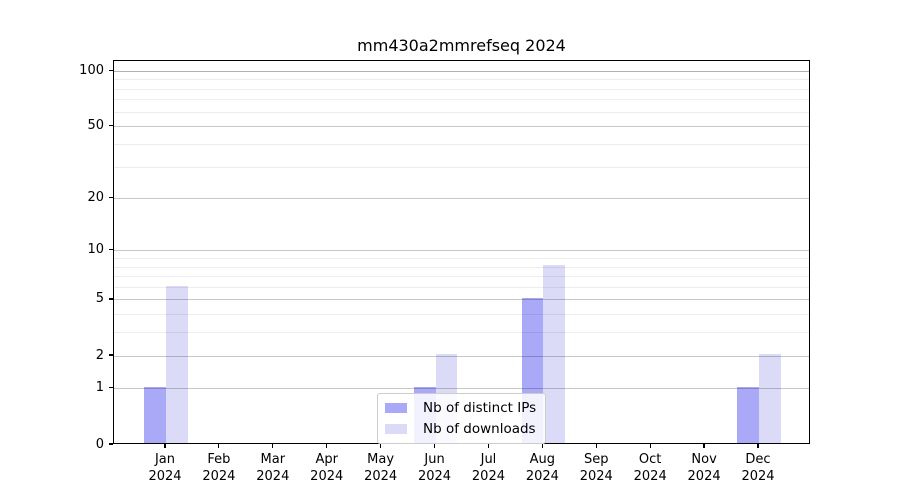 The height and width of the screenshot is (500, 900). I want to click on y-tick-label: 5, so click(99, 299).